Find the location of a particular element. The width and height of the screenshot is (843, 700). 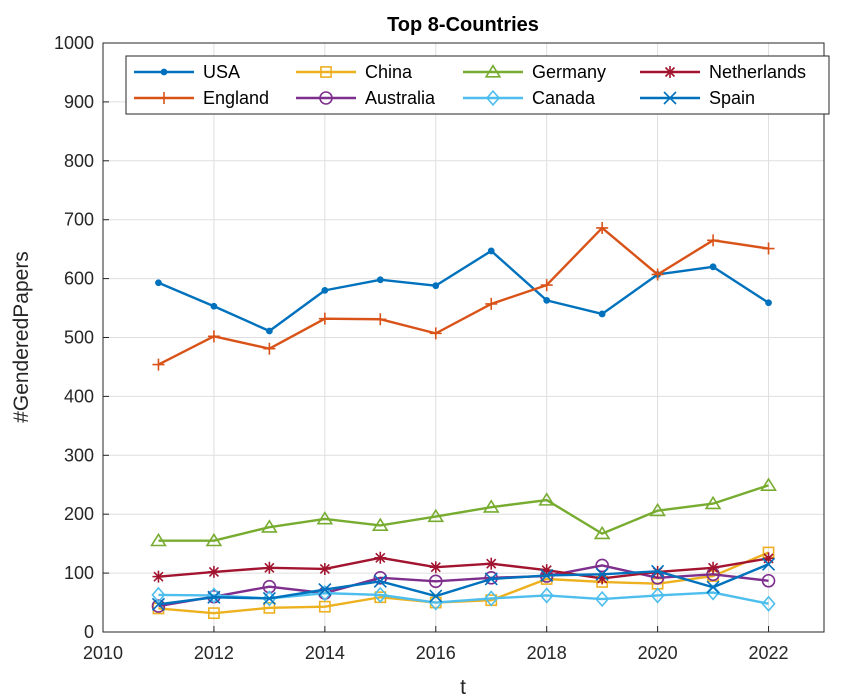

legend-label: Australia is located at coordinates (400, 98).